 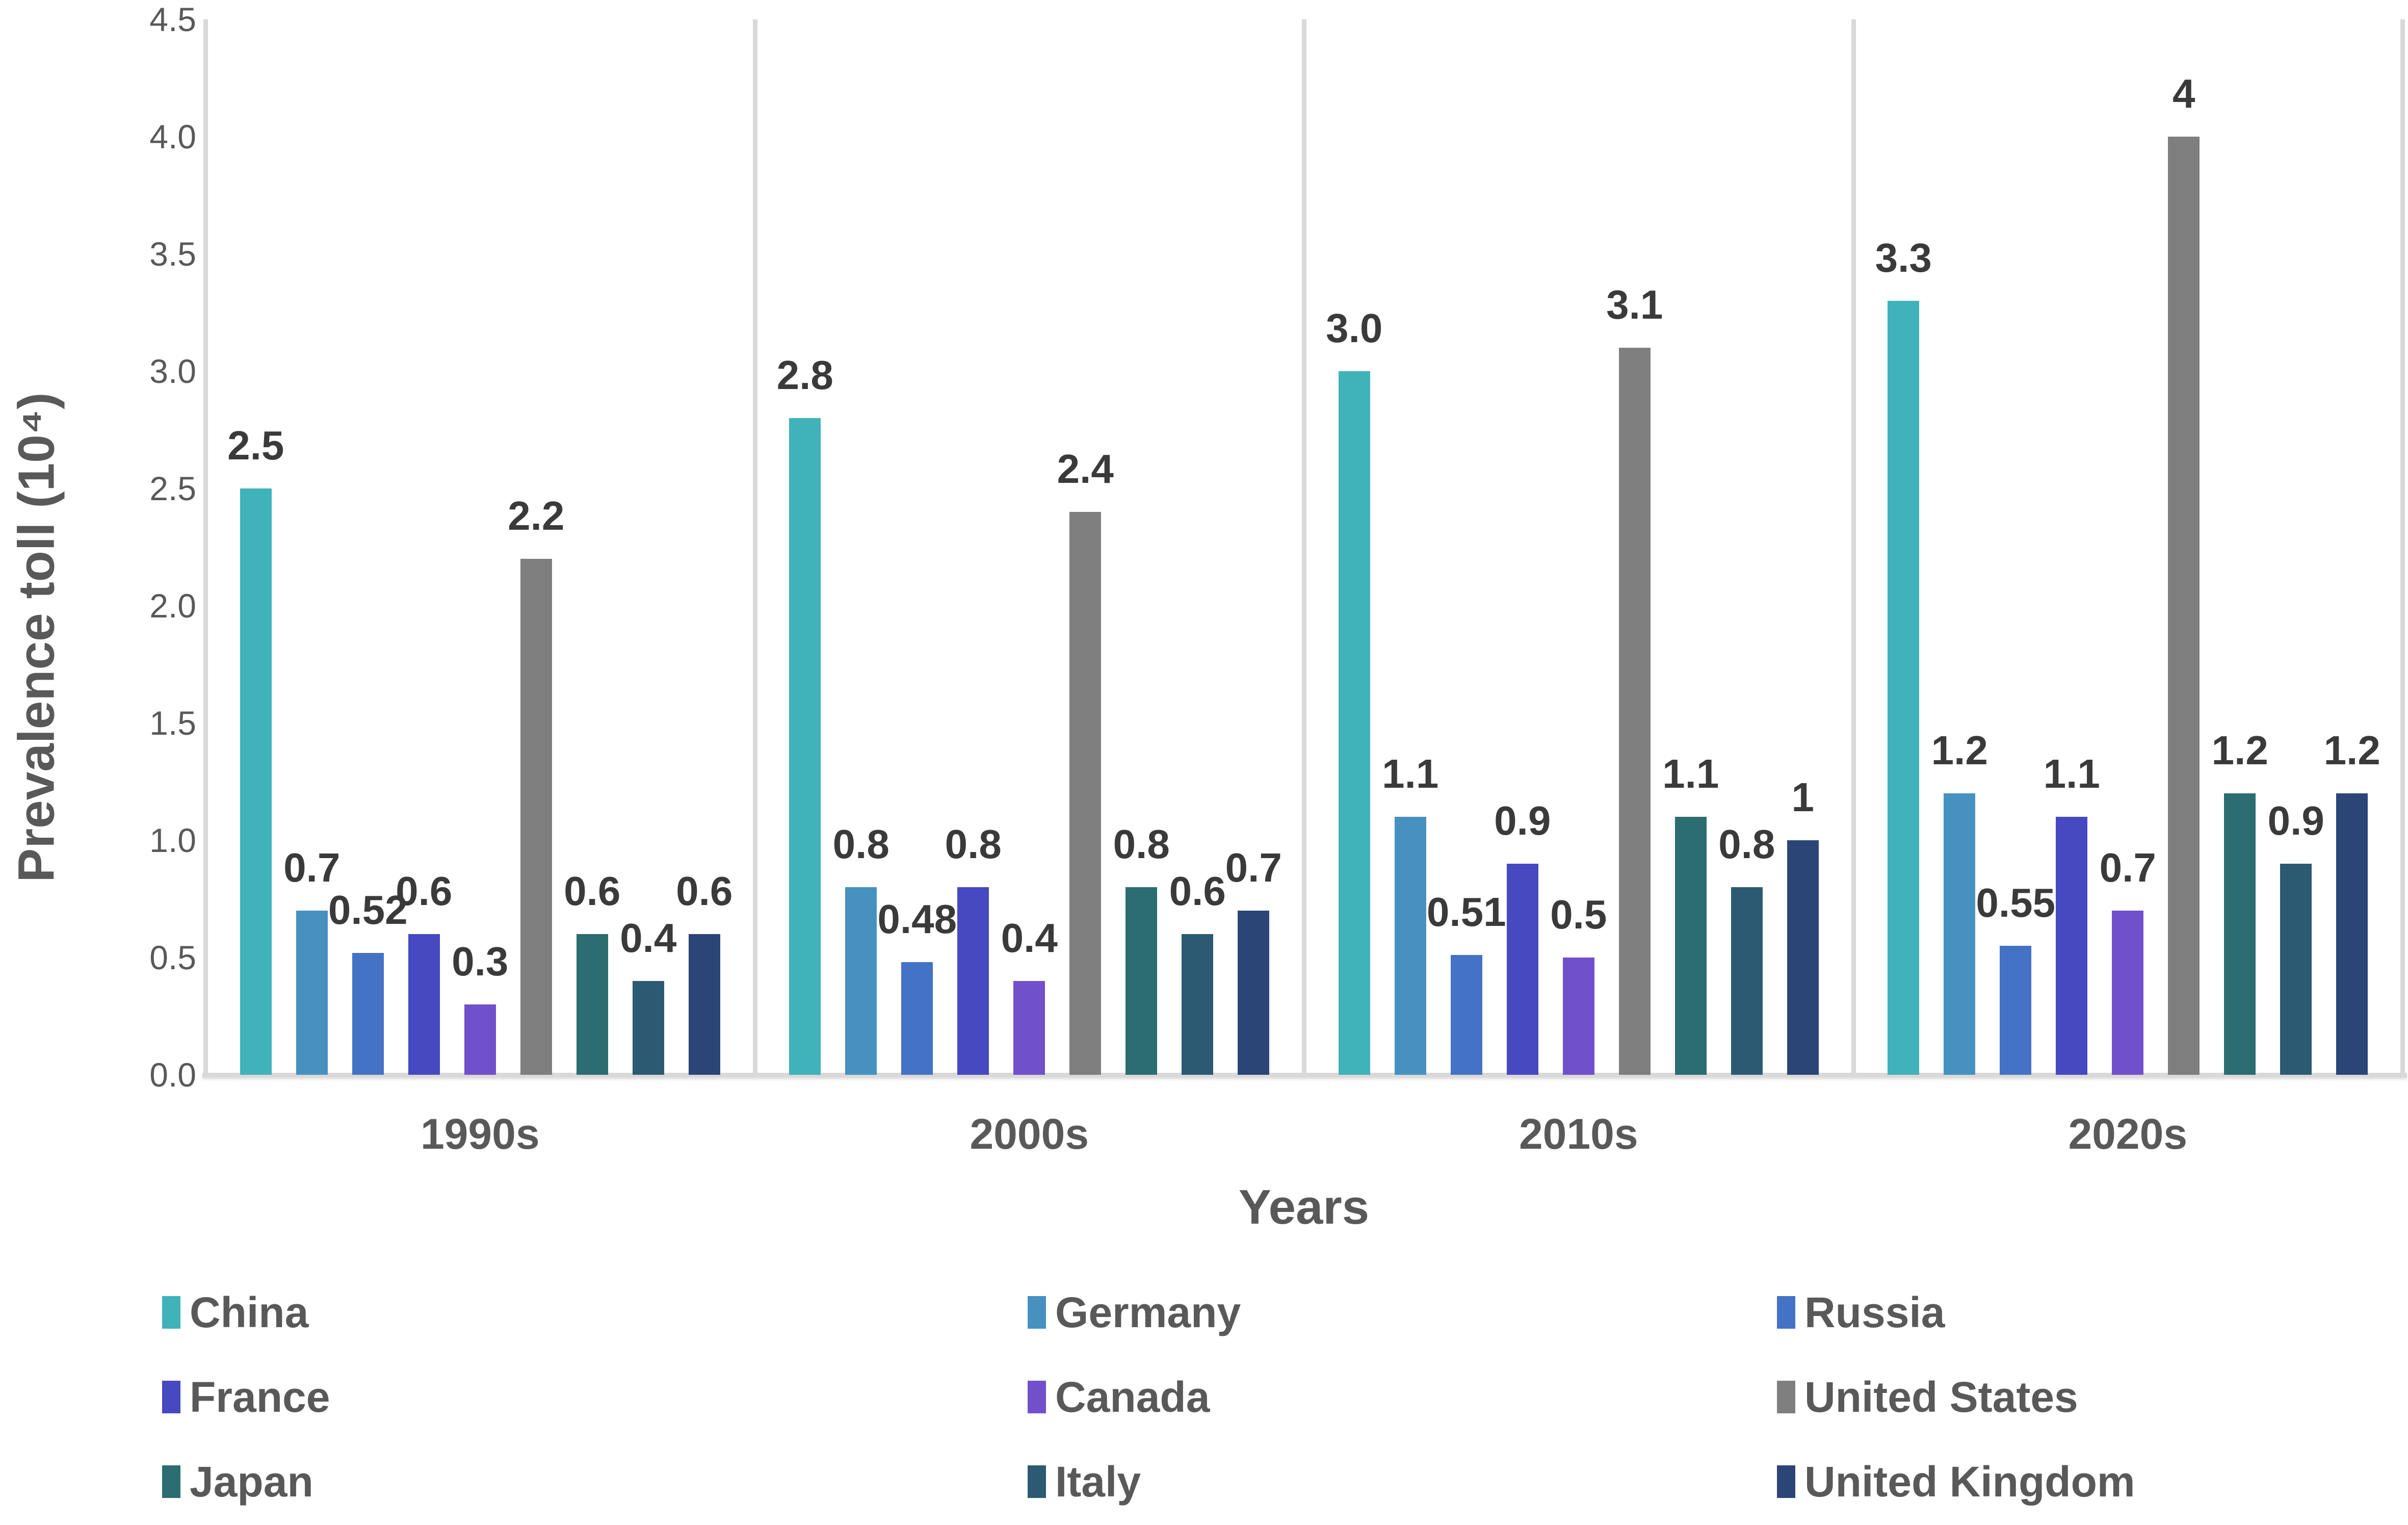 What do you see at coordinates (173, 19) in the screenshot?
I see `y-tick-label-4.5: 4.5` at bounding box center [173, 19].